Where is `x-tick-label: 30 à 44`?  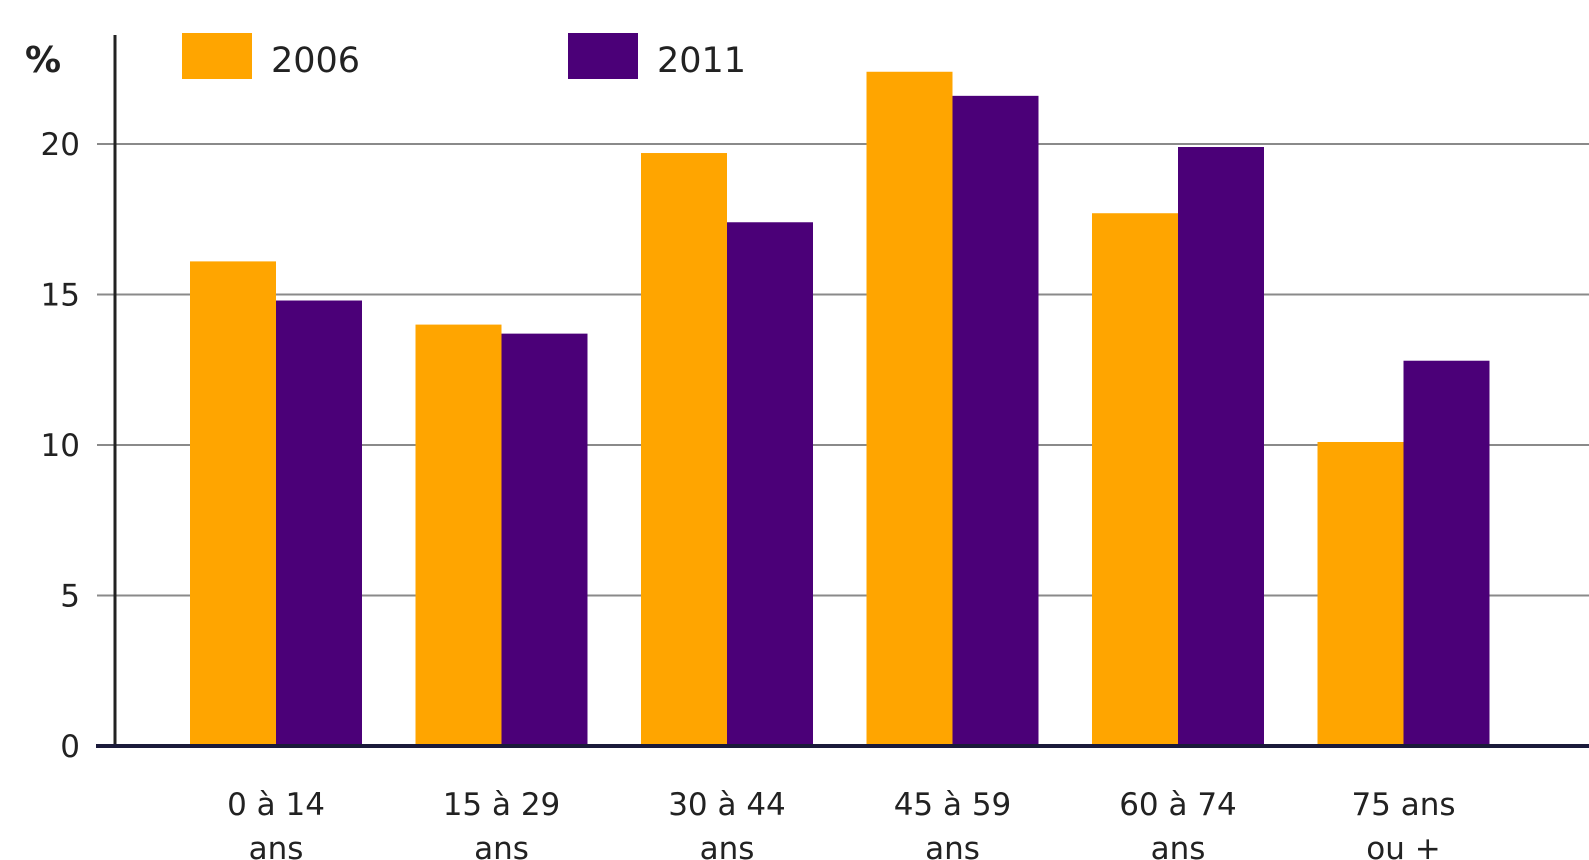 x-tick-label: 30 à 44 is located at coordinates (727, 805).